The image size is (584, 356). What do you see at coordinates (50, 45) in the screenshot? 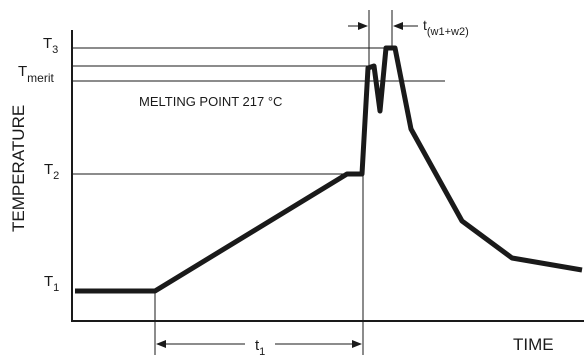
I see `t3-label: T3` at bounding box center [50, 45].